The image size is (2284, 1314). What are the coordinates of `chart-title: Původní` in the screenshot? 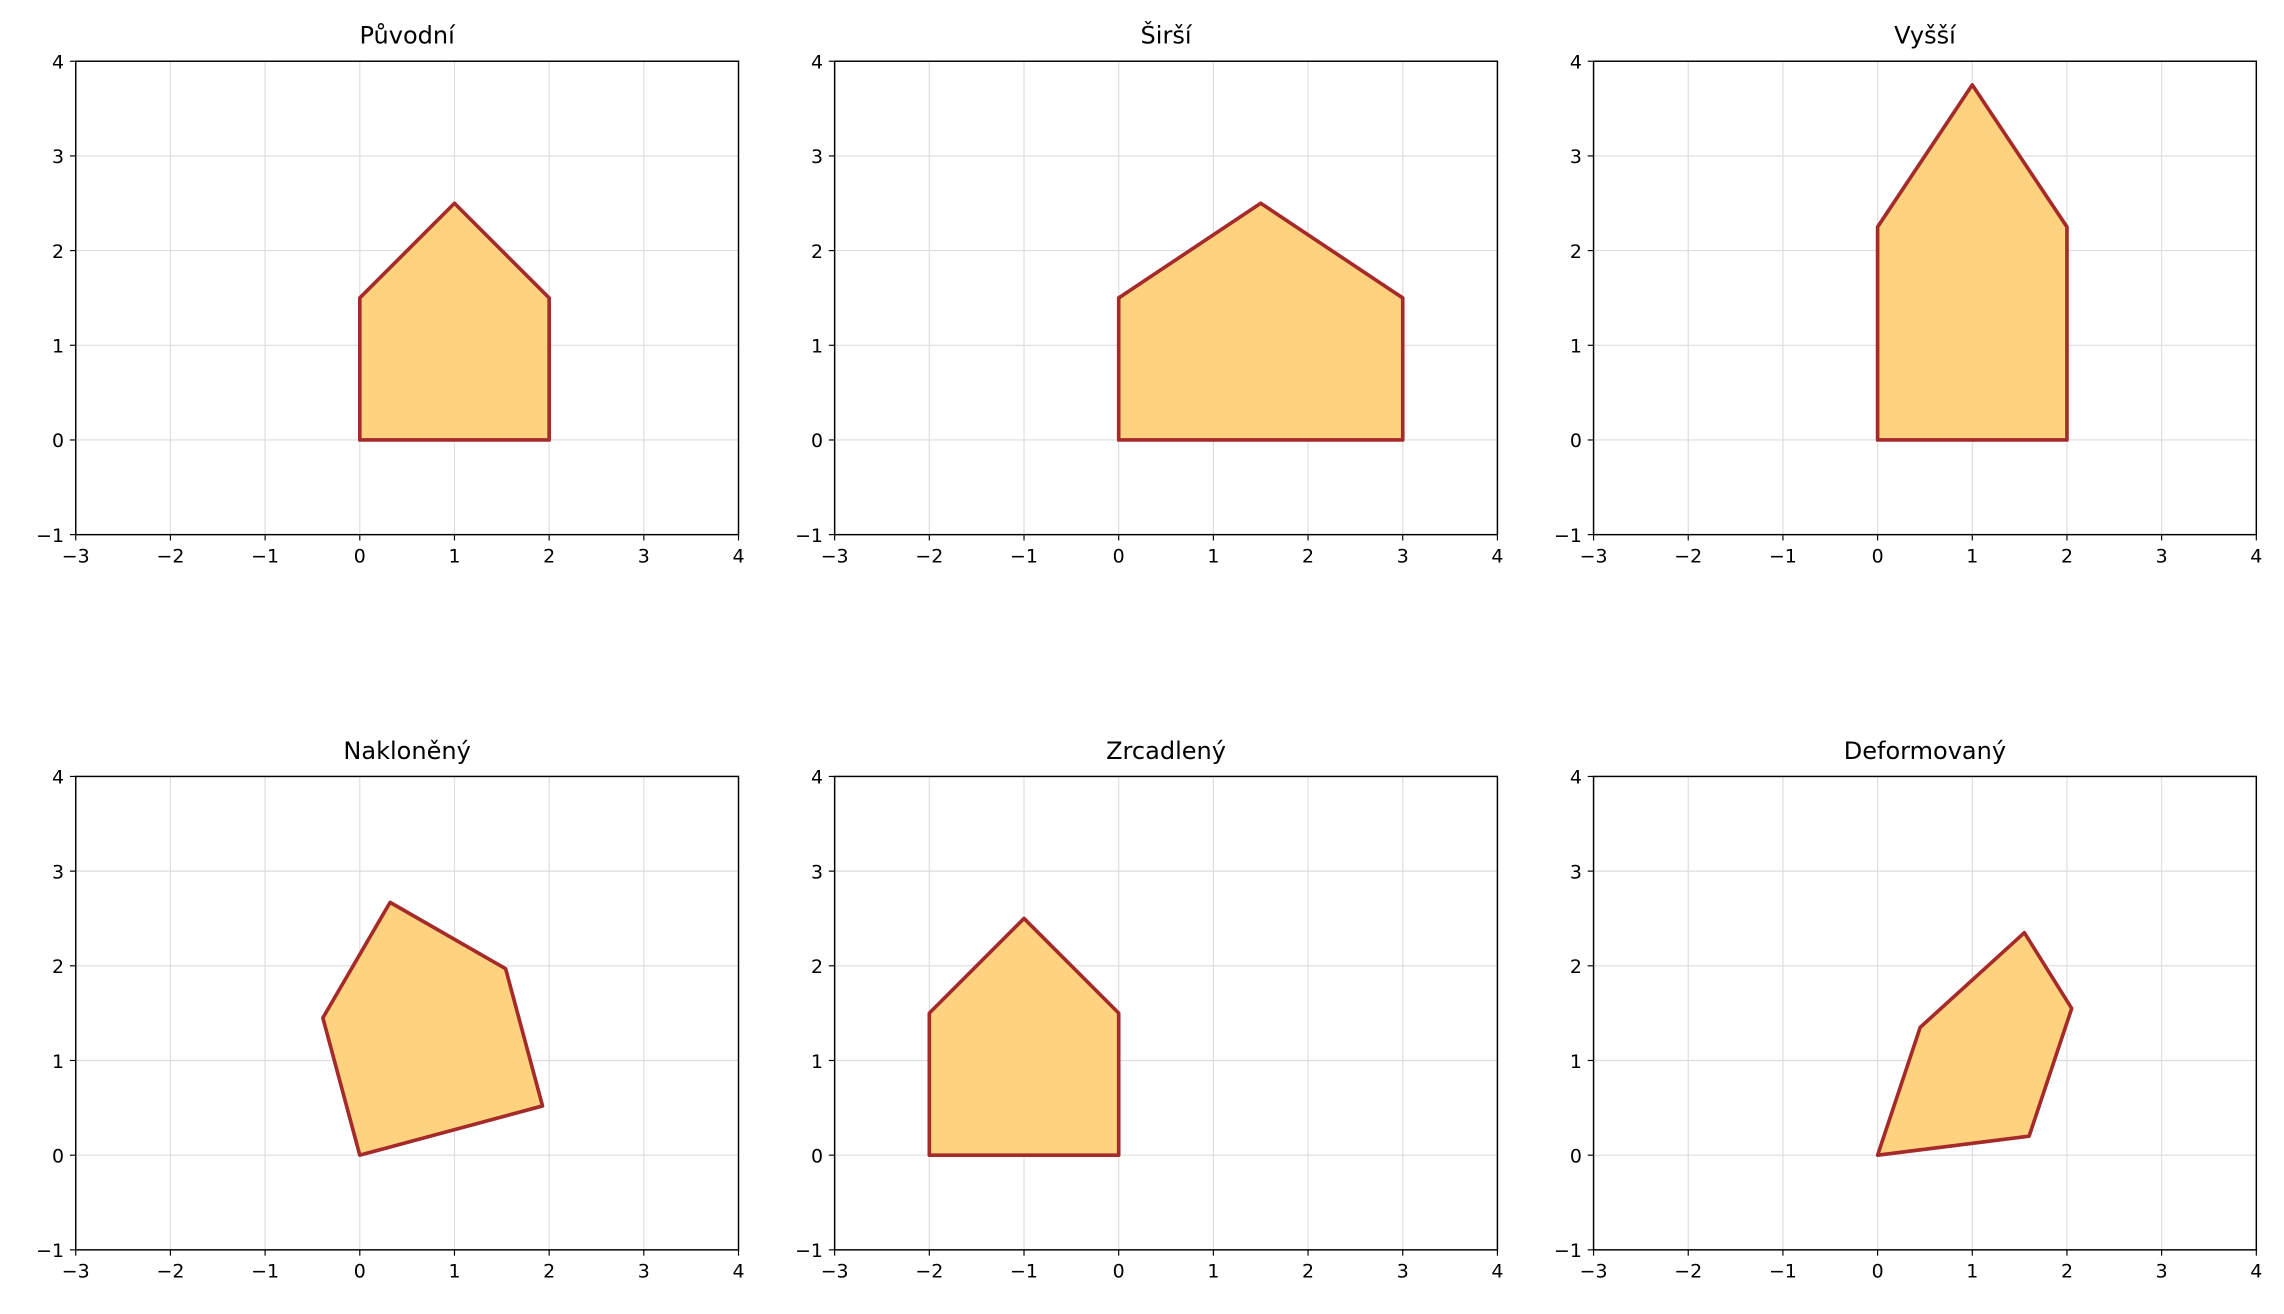 It's located at (407, 36).